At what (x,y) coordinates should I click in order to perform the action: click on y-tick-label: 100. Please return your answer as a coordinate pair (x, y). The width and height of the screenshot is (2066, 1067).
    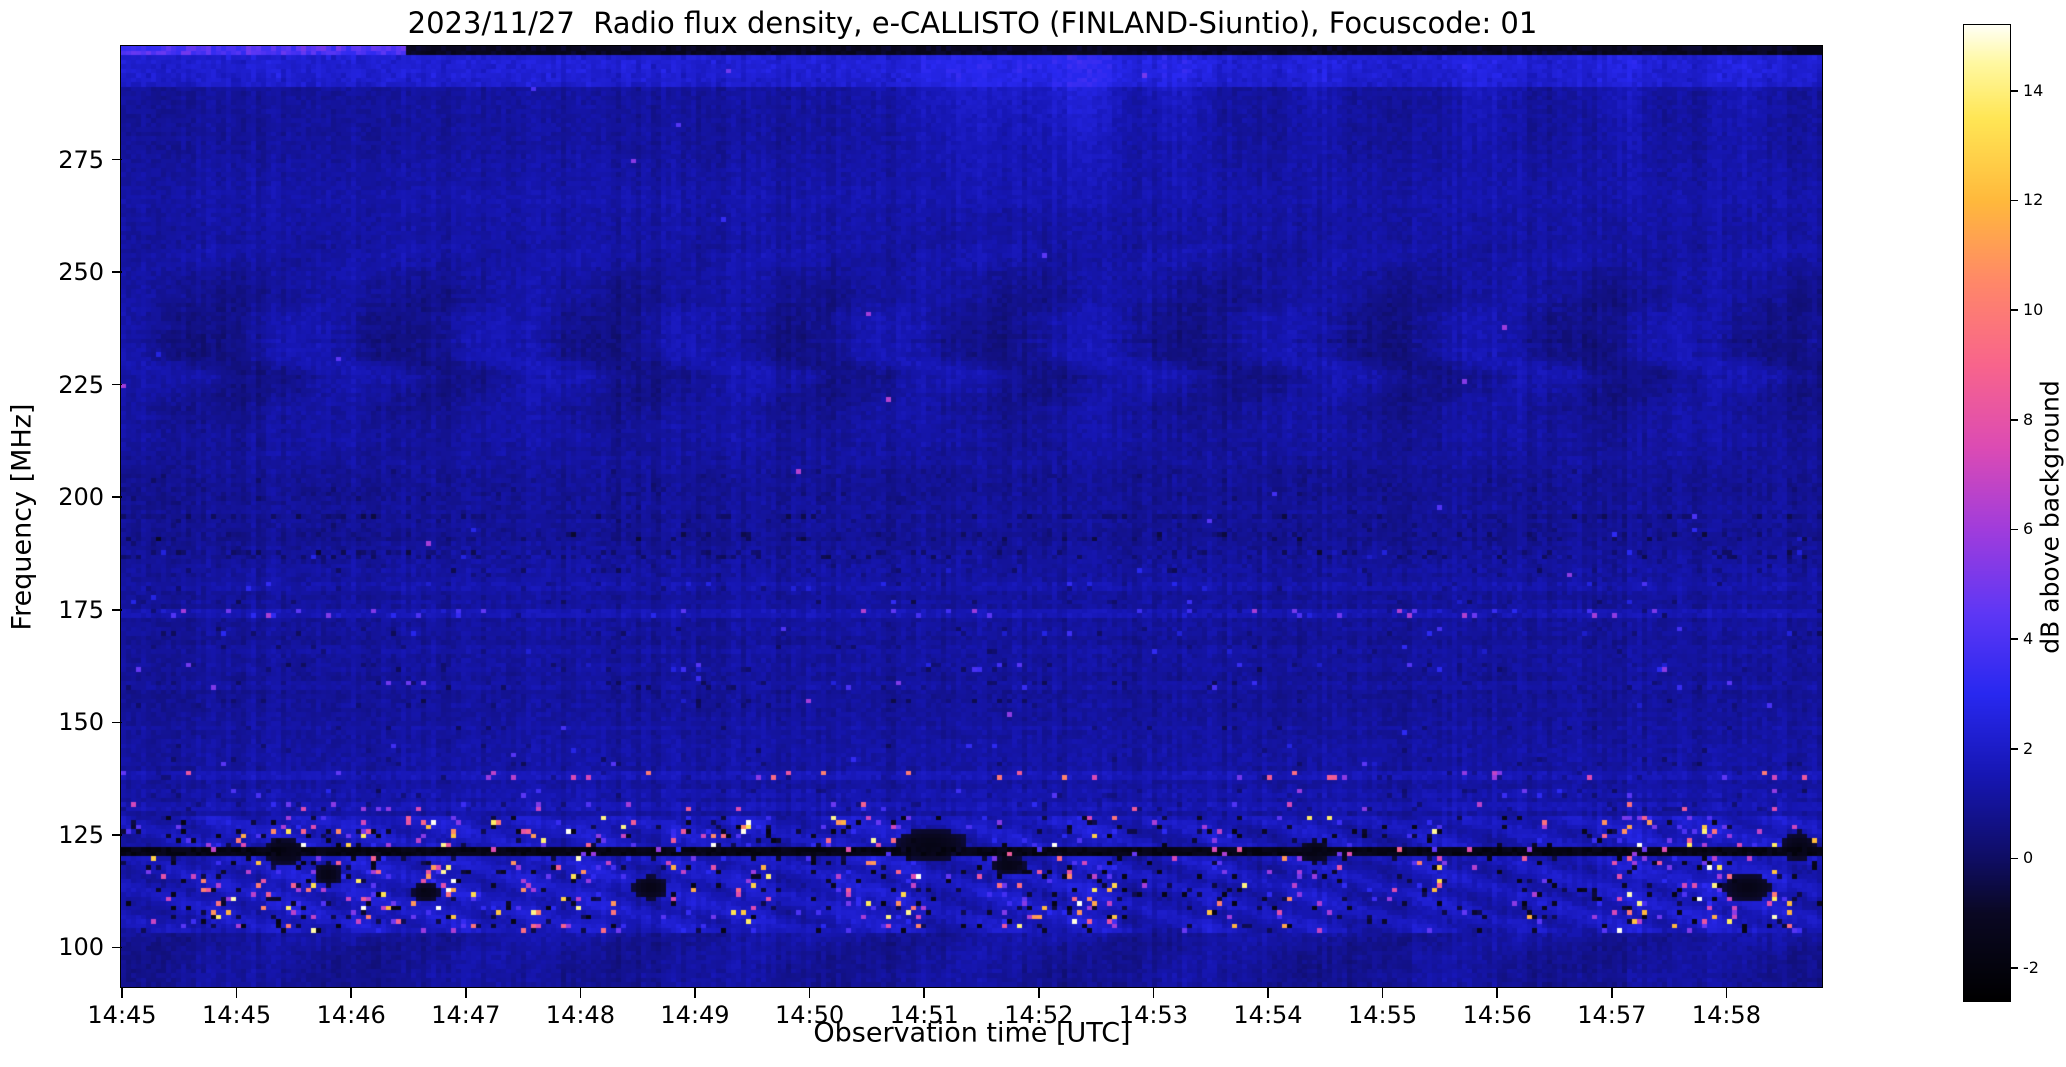
    Looking at the image, I should click on (81, 947).